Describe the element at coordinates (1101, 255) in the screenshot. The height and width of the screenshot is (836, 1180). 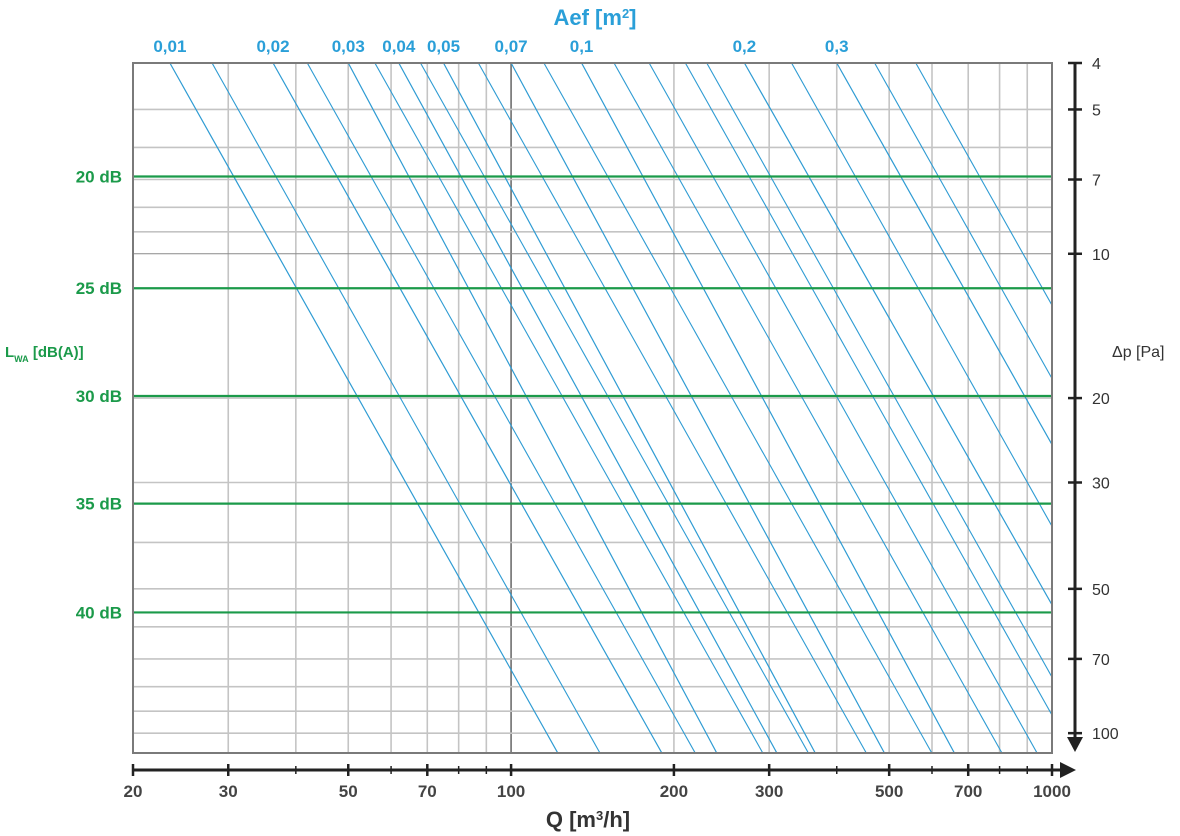
I see `y-tick-label: 10` at that location.